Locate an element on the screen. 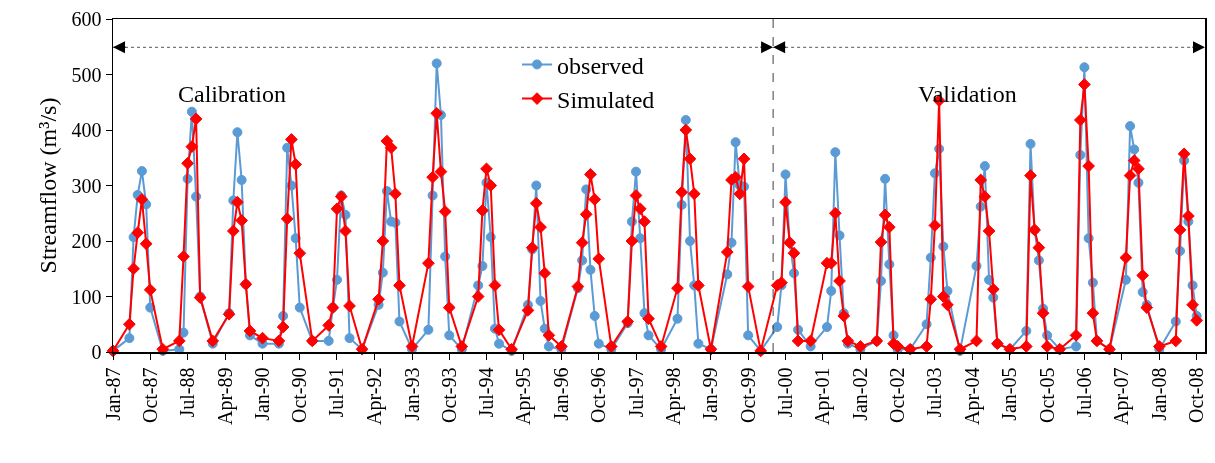 This screenshot has height=463, width=1215. annotation: Validation is located at coordinates (967, 94).